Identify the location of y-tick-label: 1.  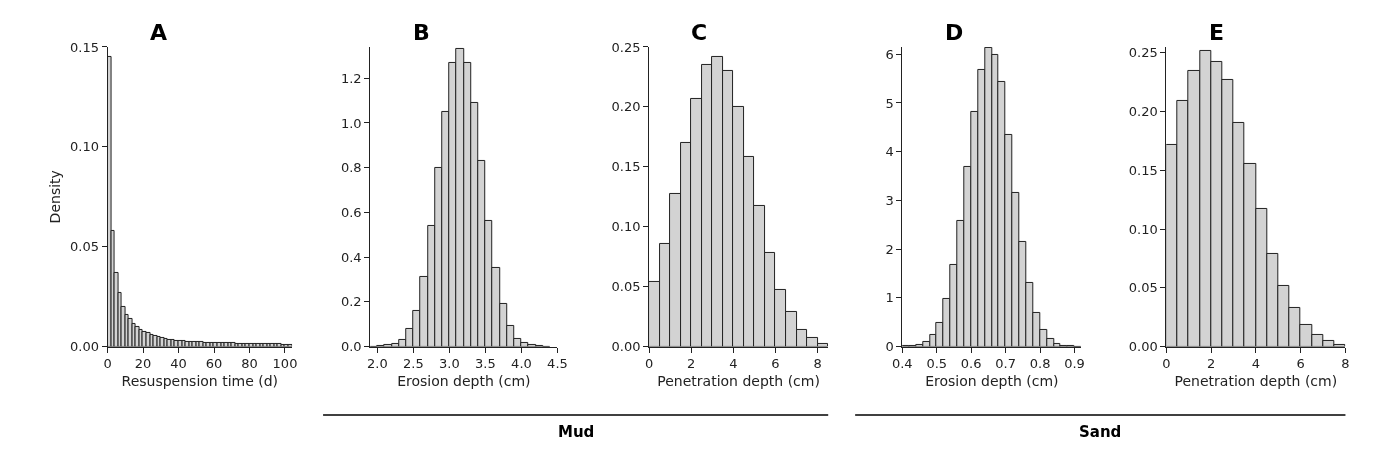
(889, 298).